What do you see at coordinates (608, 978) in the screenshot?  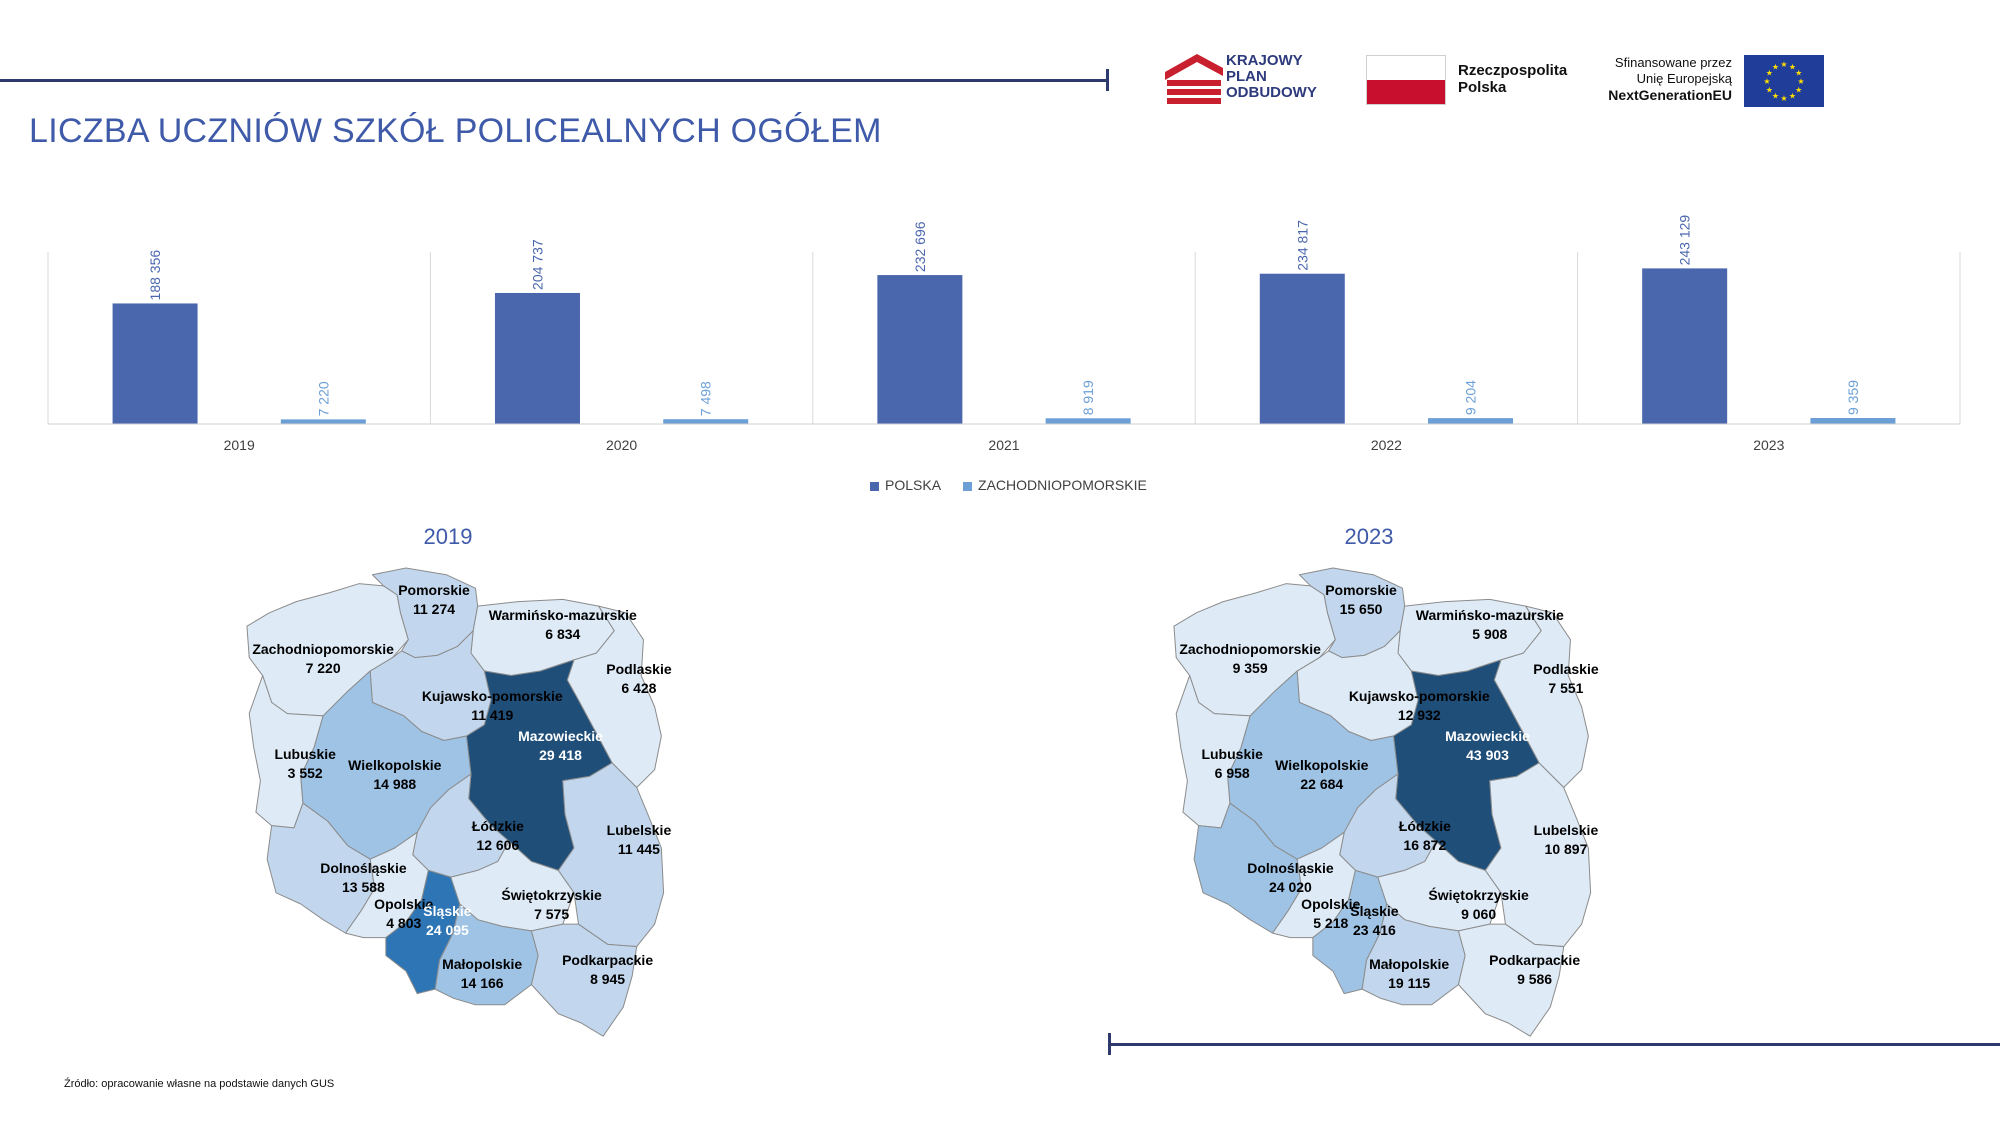 I see `region-value: 8 945` at bounding box center [608, 978].